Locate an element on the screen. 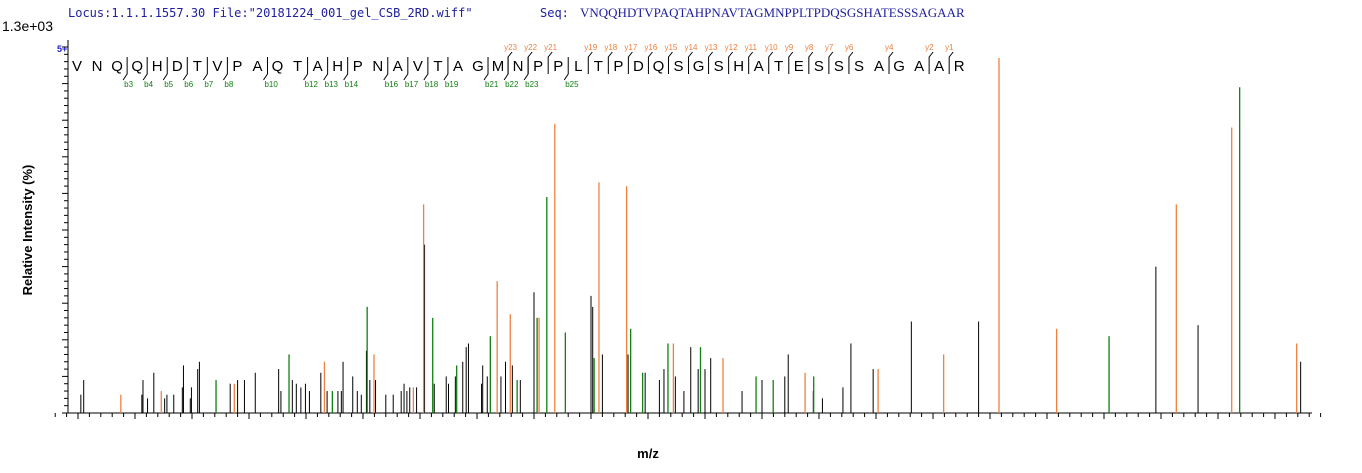 The width and height of the screenshot is (1362, 473). y-ion-marker: y8 is located at coordinates (809, 47).